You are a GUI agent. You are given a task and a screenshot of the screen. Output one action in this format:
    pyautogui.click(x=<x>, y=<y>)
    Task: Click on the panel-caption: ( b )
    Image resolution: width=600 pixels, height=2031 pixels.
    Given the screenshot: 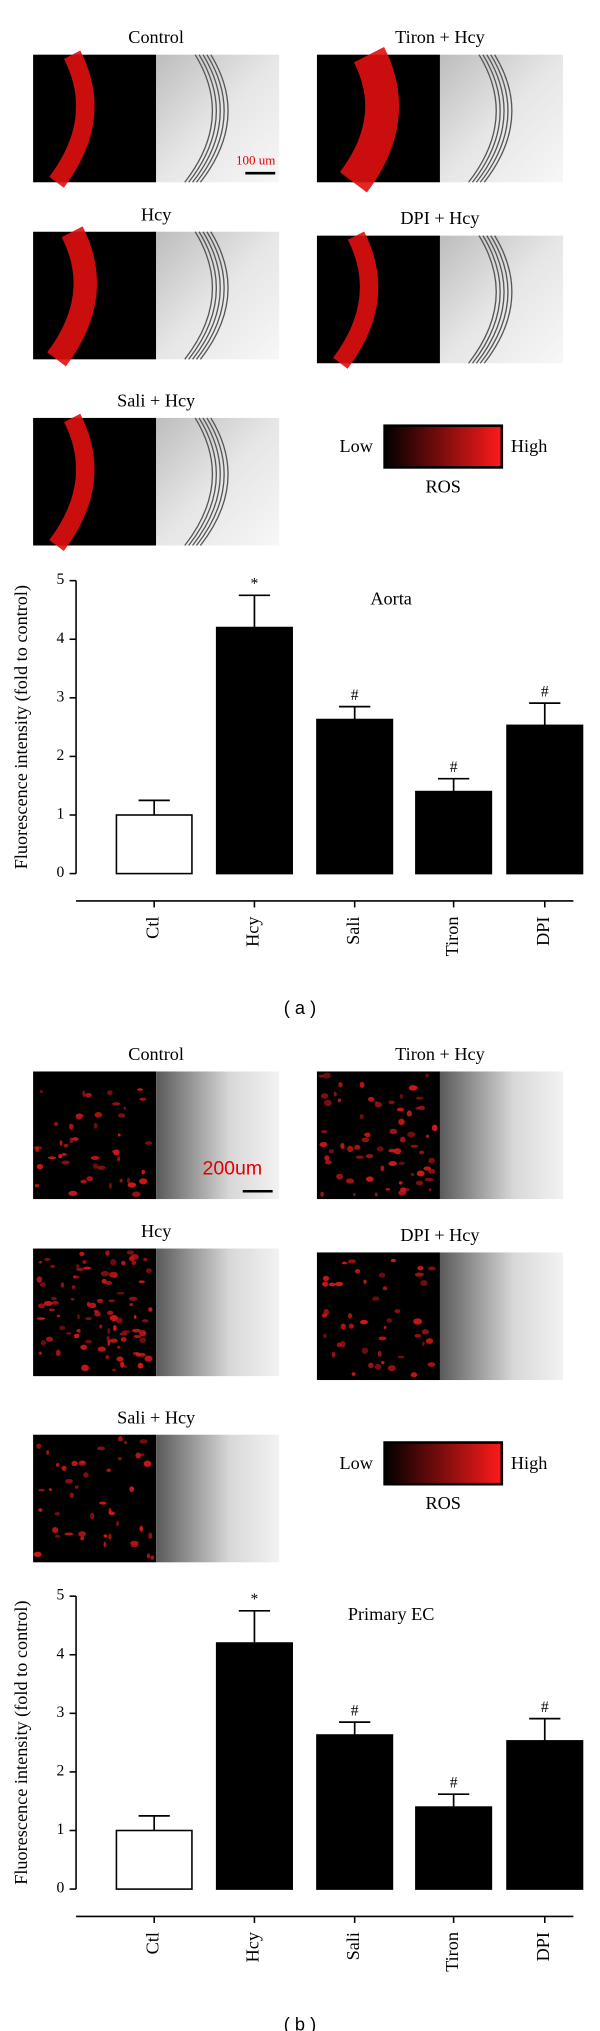 What is the action you would take?
    pyautogui.click(x=300, y=2023)
    